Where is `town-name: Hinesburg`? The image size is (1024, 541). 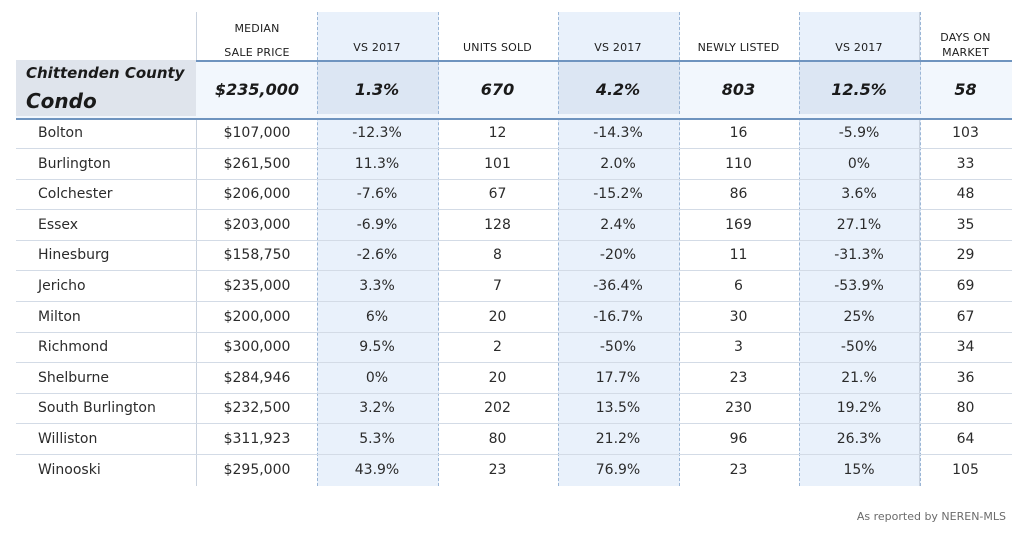 town-name: Hinesburg is located at coordinates (74, 255).